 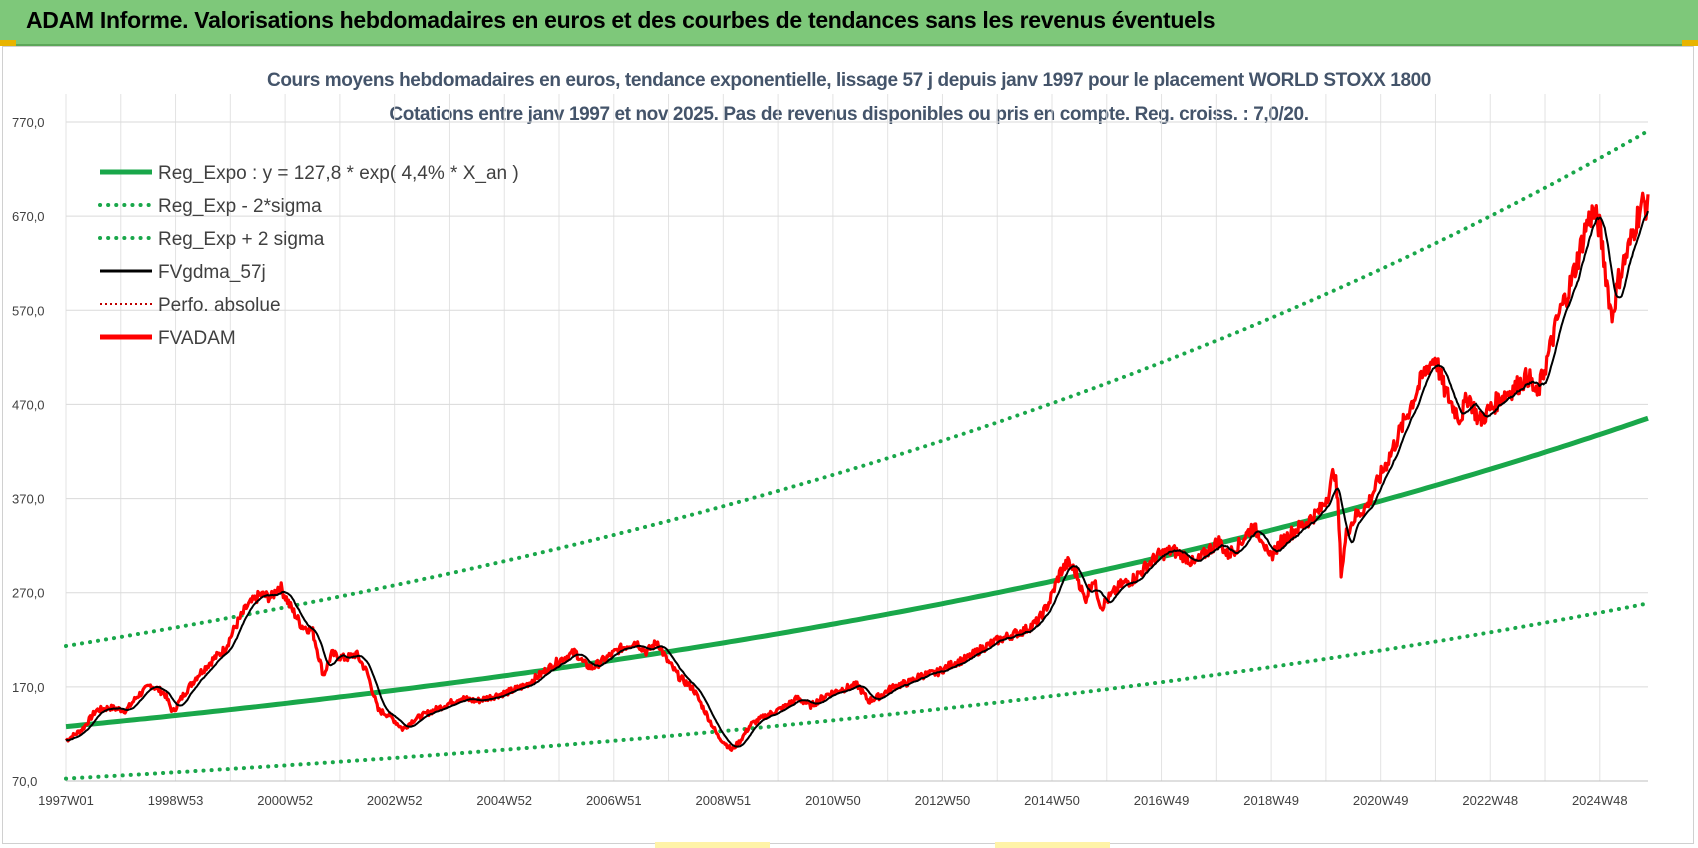 I want to click on y-tick-label: 670,0, so click(x=28, y=216).